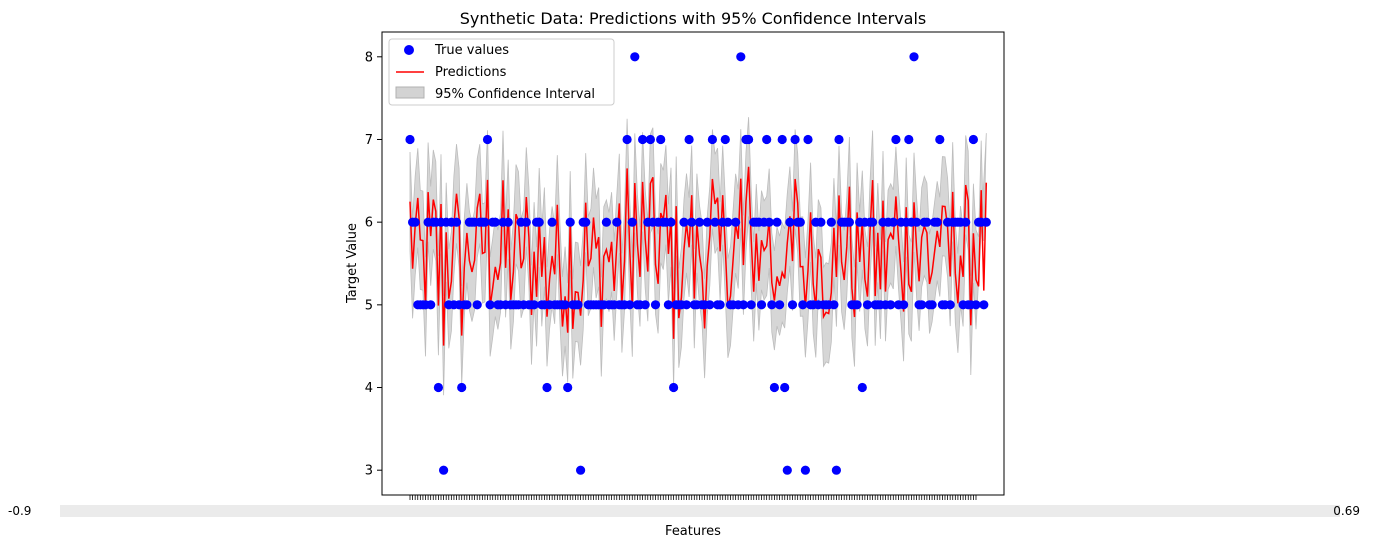 The height and width of the screenshot is (547, 1373). Describe the element at coordinates (471, 72) in the screenshot. I see `legend-predictions-label: Predictions` at that location.